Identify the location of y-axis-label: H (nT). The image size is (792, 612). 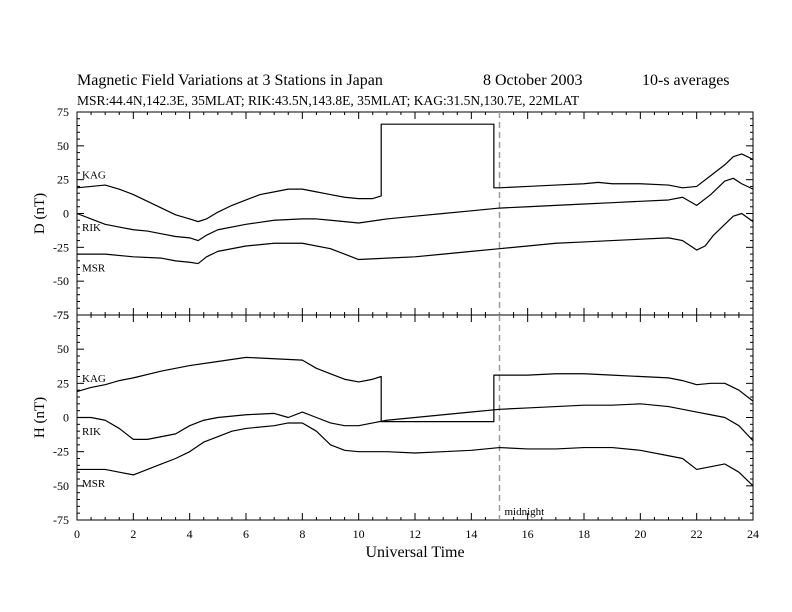
(40, 417).